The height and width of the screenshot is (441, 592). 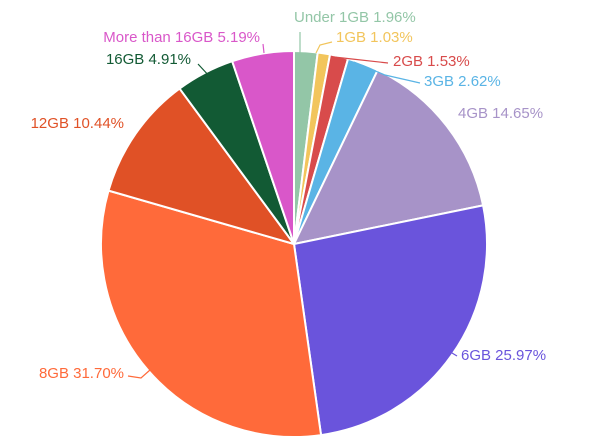 I want to click on slice-12gb, so click(x=201, y=166).